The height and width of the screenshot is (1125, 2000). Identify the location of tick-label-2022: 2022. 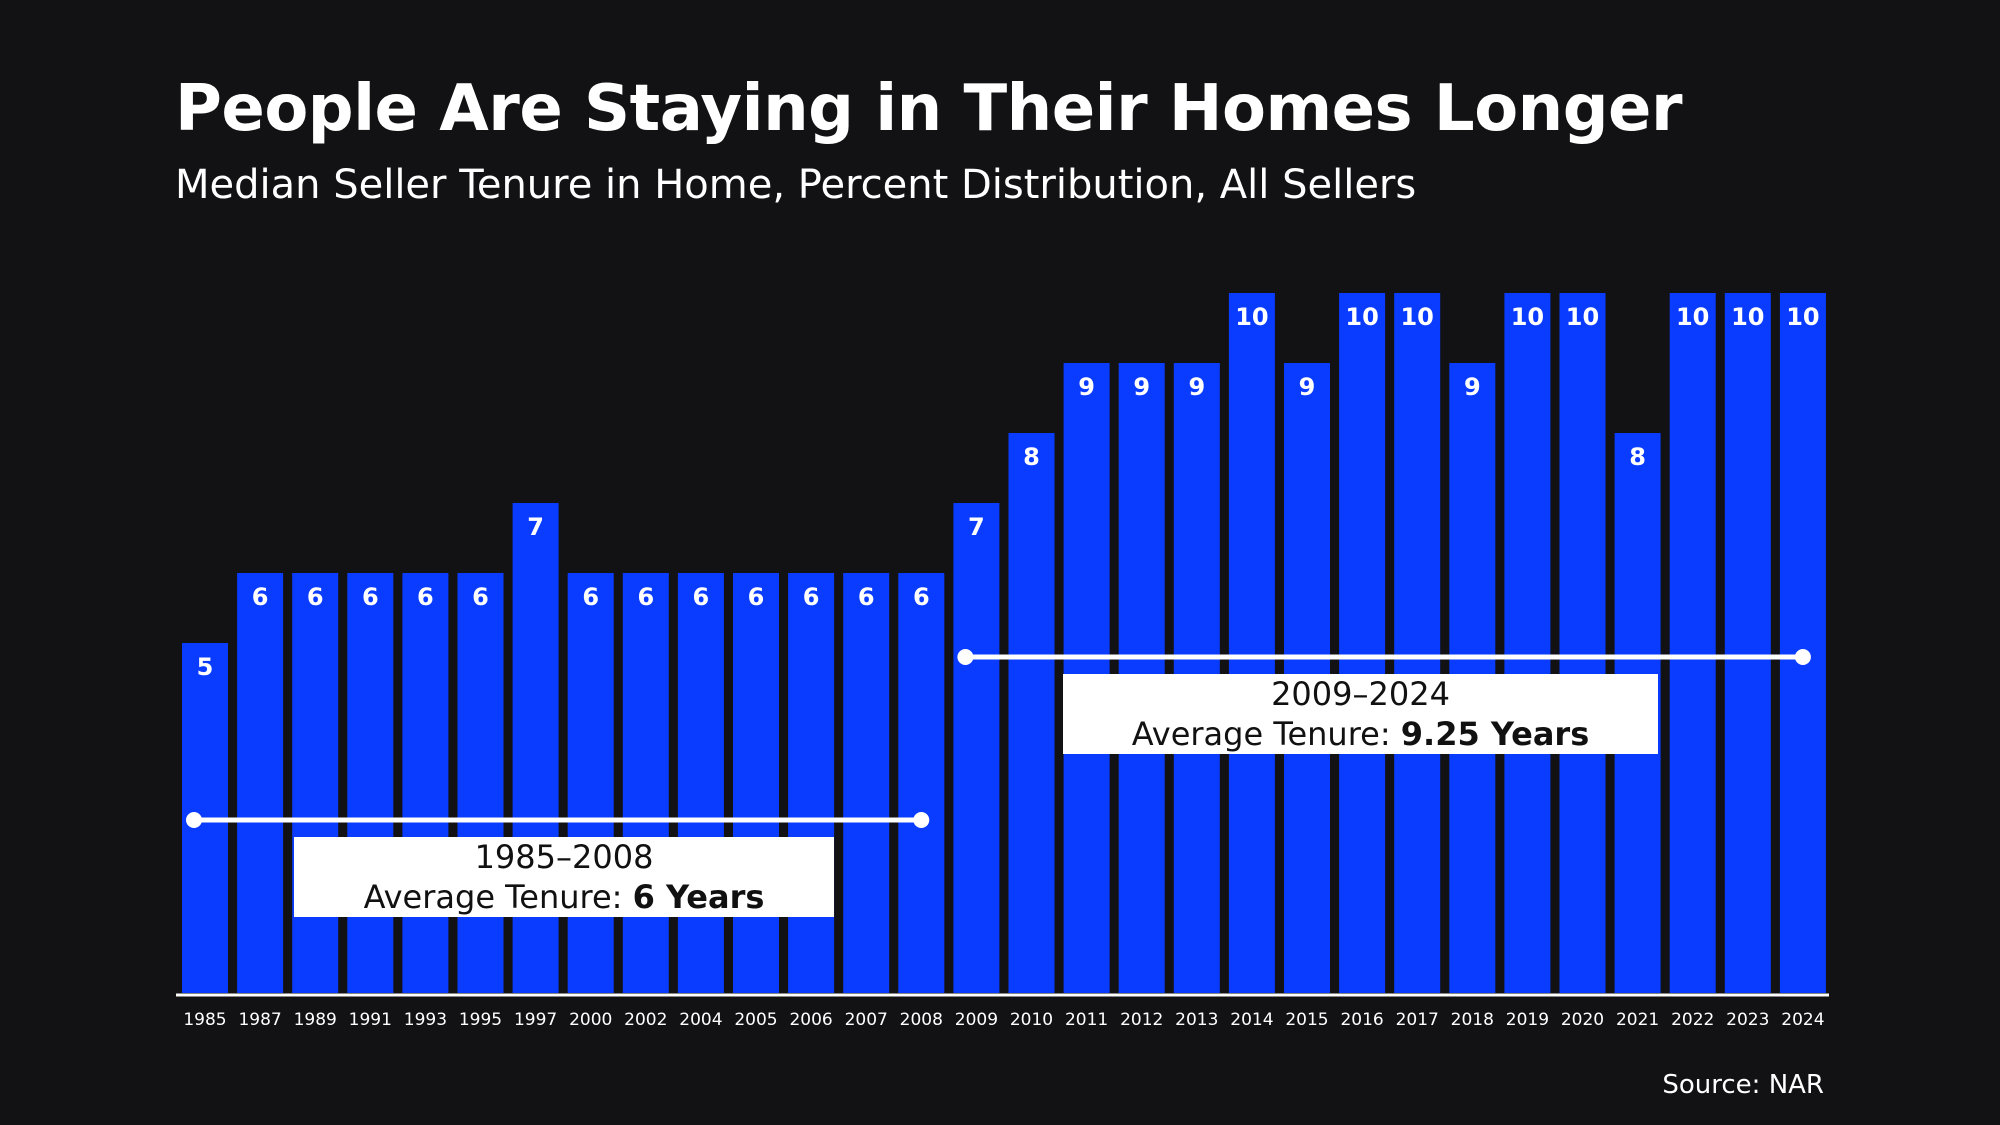
(1692, 1020).